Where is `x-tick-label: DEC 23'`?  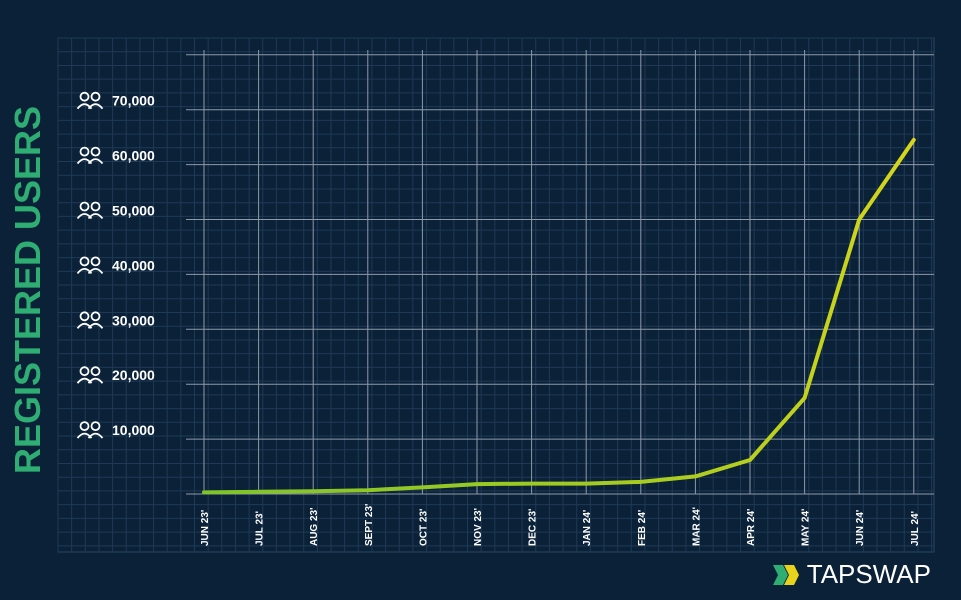 x-tick-label: DEC 23' is located at coordinates (533, 527).